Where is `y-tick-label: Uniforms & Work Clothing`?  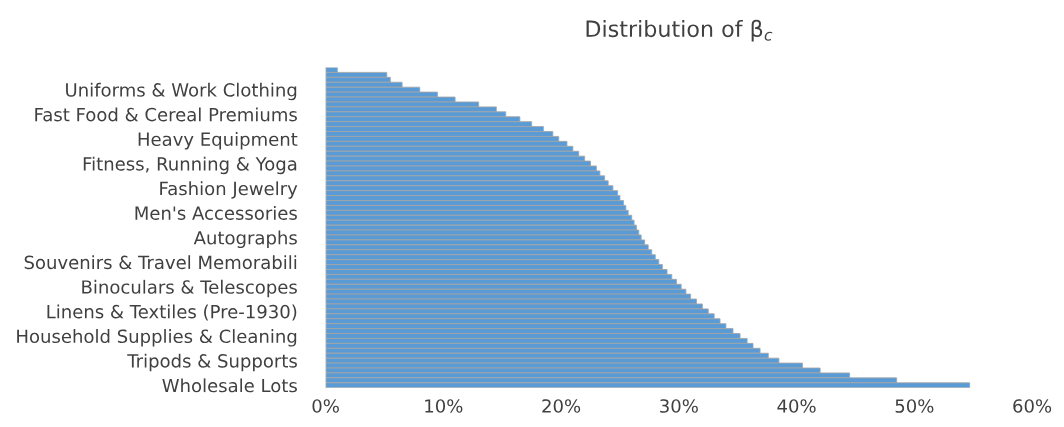
y-tick-label: Uniforms & Work Clothing is located at coordinates (181, 91).